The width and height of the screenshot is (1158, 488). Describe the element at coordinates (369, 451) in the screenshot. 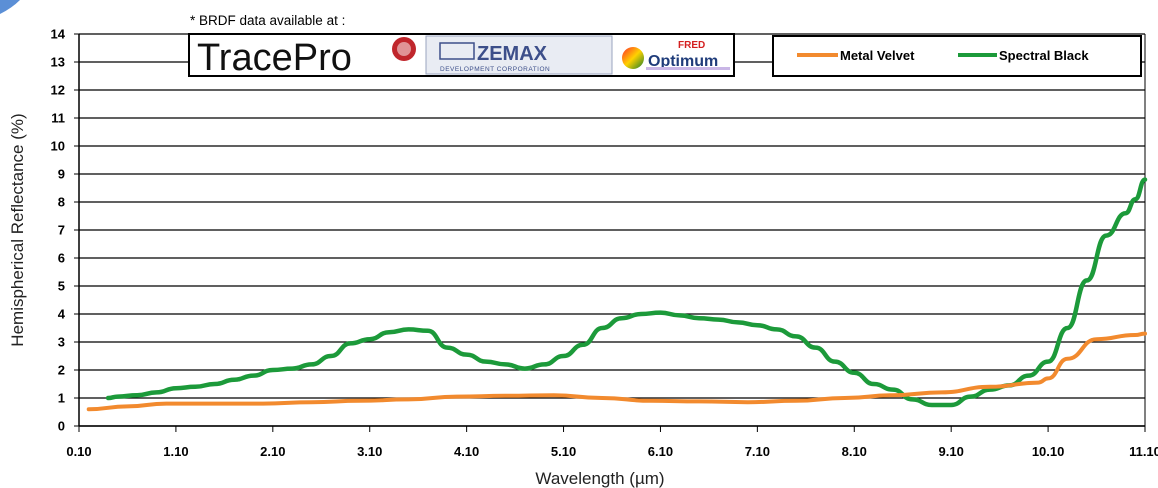

I see `x-tick-label: 3.10` at that location.